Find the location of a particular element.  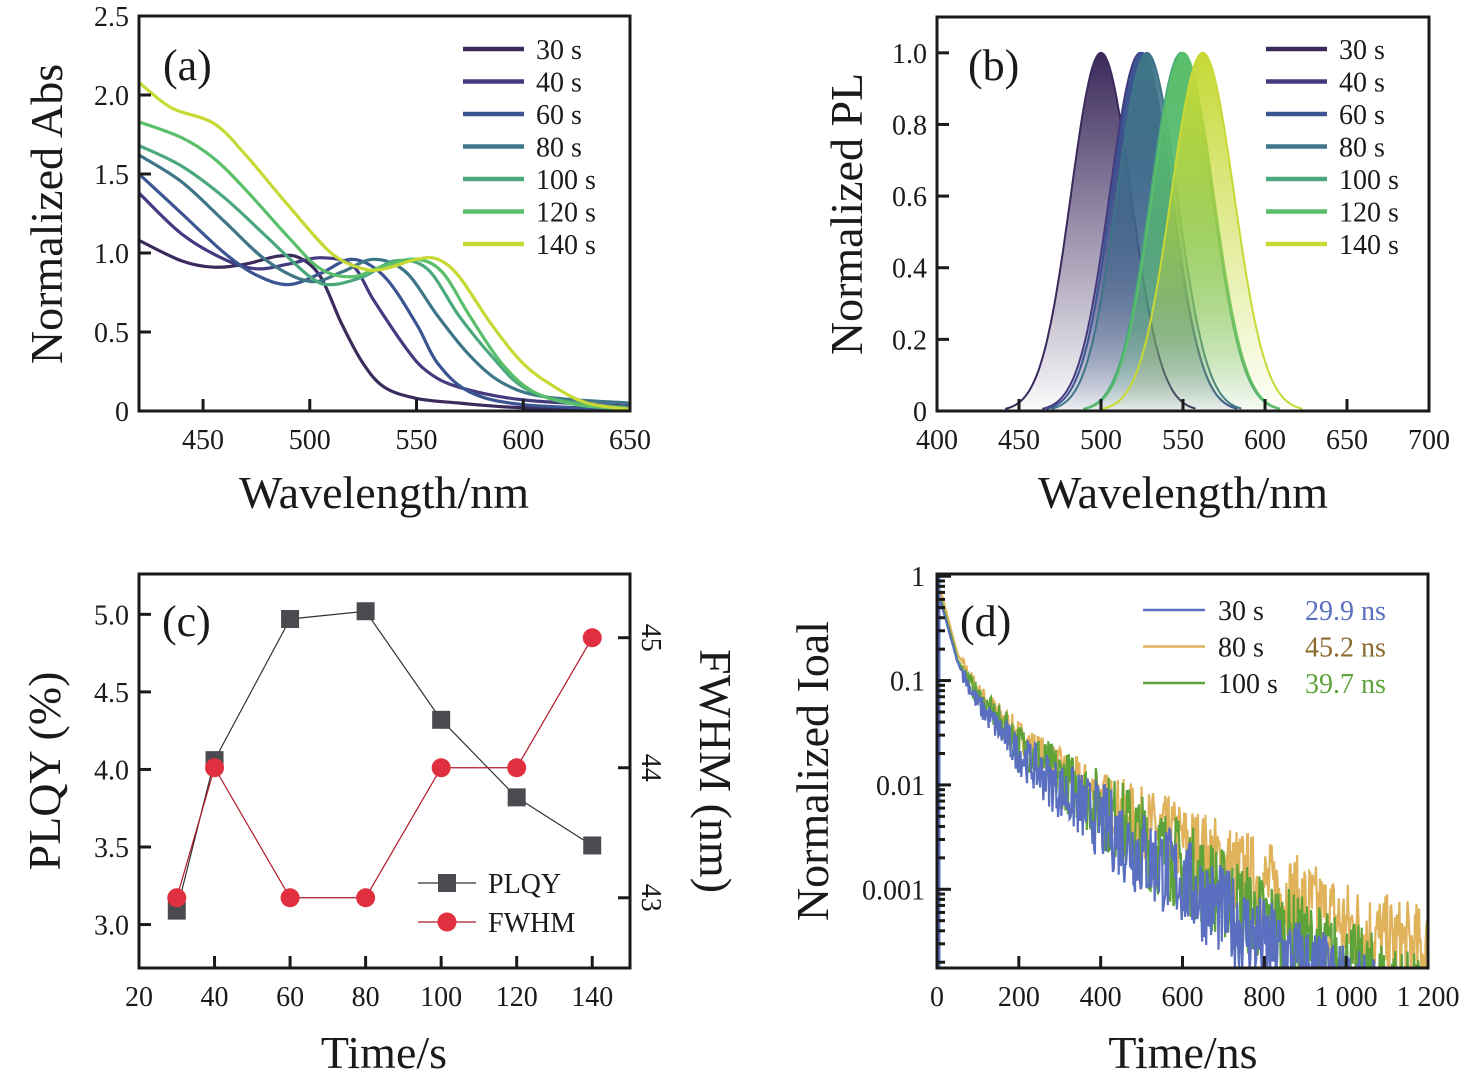

panel-d-label: (d) is located at coordinates (985, 621).